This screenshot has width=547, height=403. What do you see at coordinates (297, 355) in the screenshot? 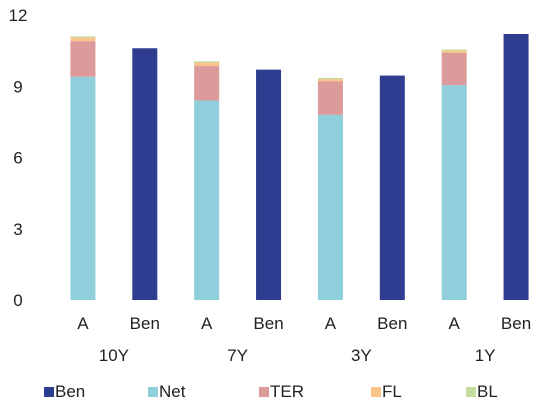
I see `x-axis-group-labels: 10Y 7Y 3Y 1Y` at bounding box center [297, 355].